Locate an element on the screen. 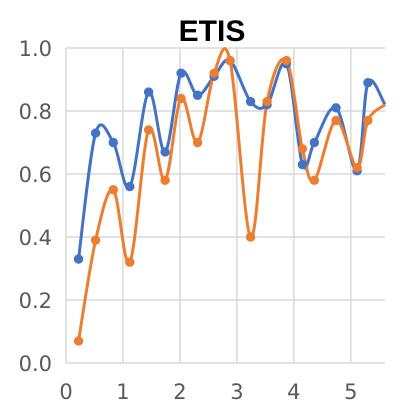 The width and height of the screenshot is (419, 419). x-tick-label: 1 is located at coordinates (122, 392).